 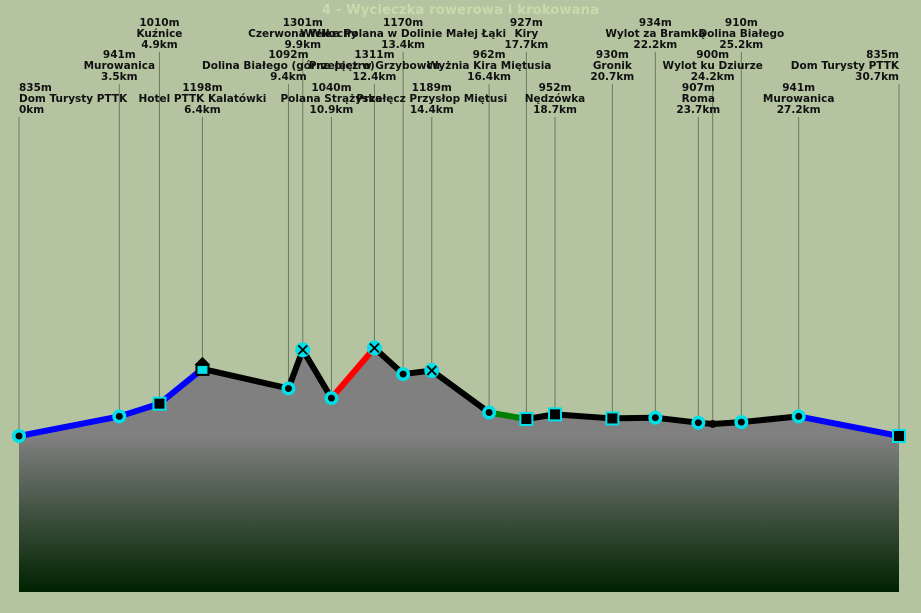 What do you see at coordinates (374, 55) in the screenshot?
I see `label-elevation: 1311m` at bounding box center [374, 55].